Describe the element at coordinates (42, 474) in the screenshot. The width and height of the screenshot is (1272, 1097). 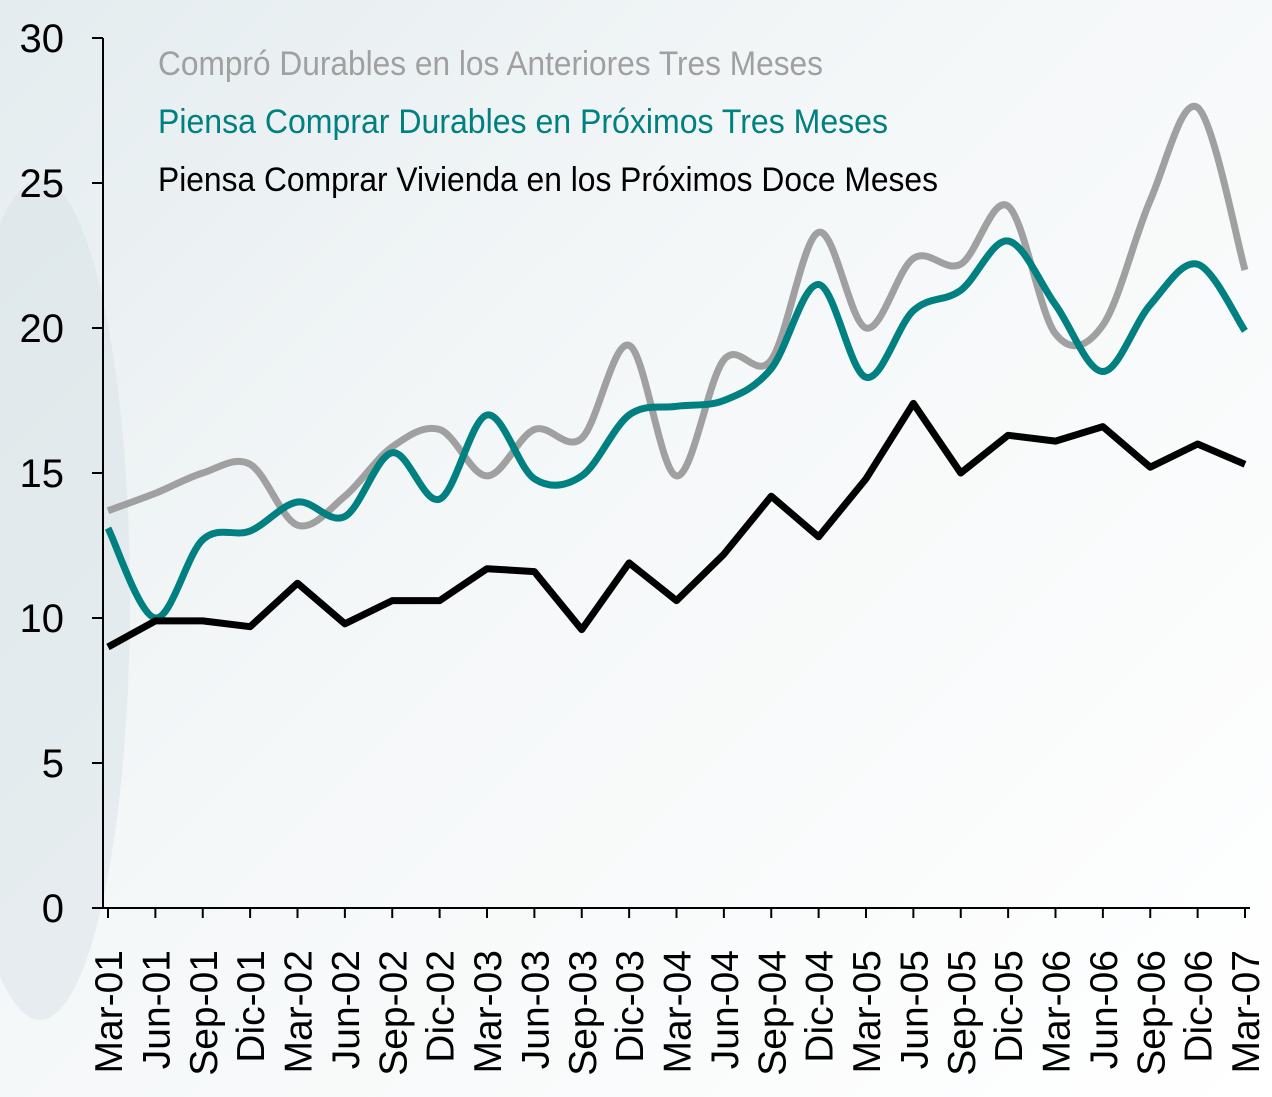
I see `y-tick-label: 15` at that location.